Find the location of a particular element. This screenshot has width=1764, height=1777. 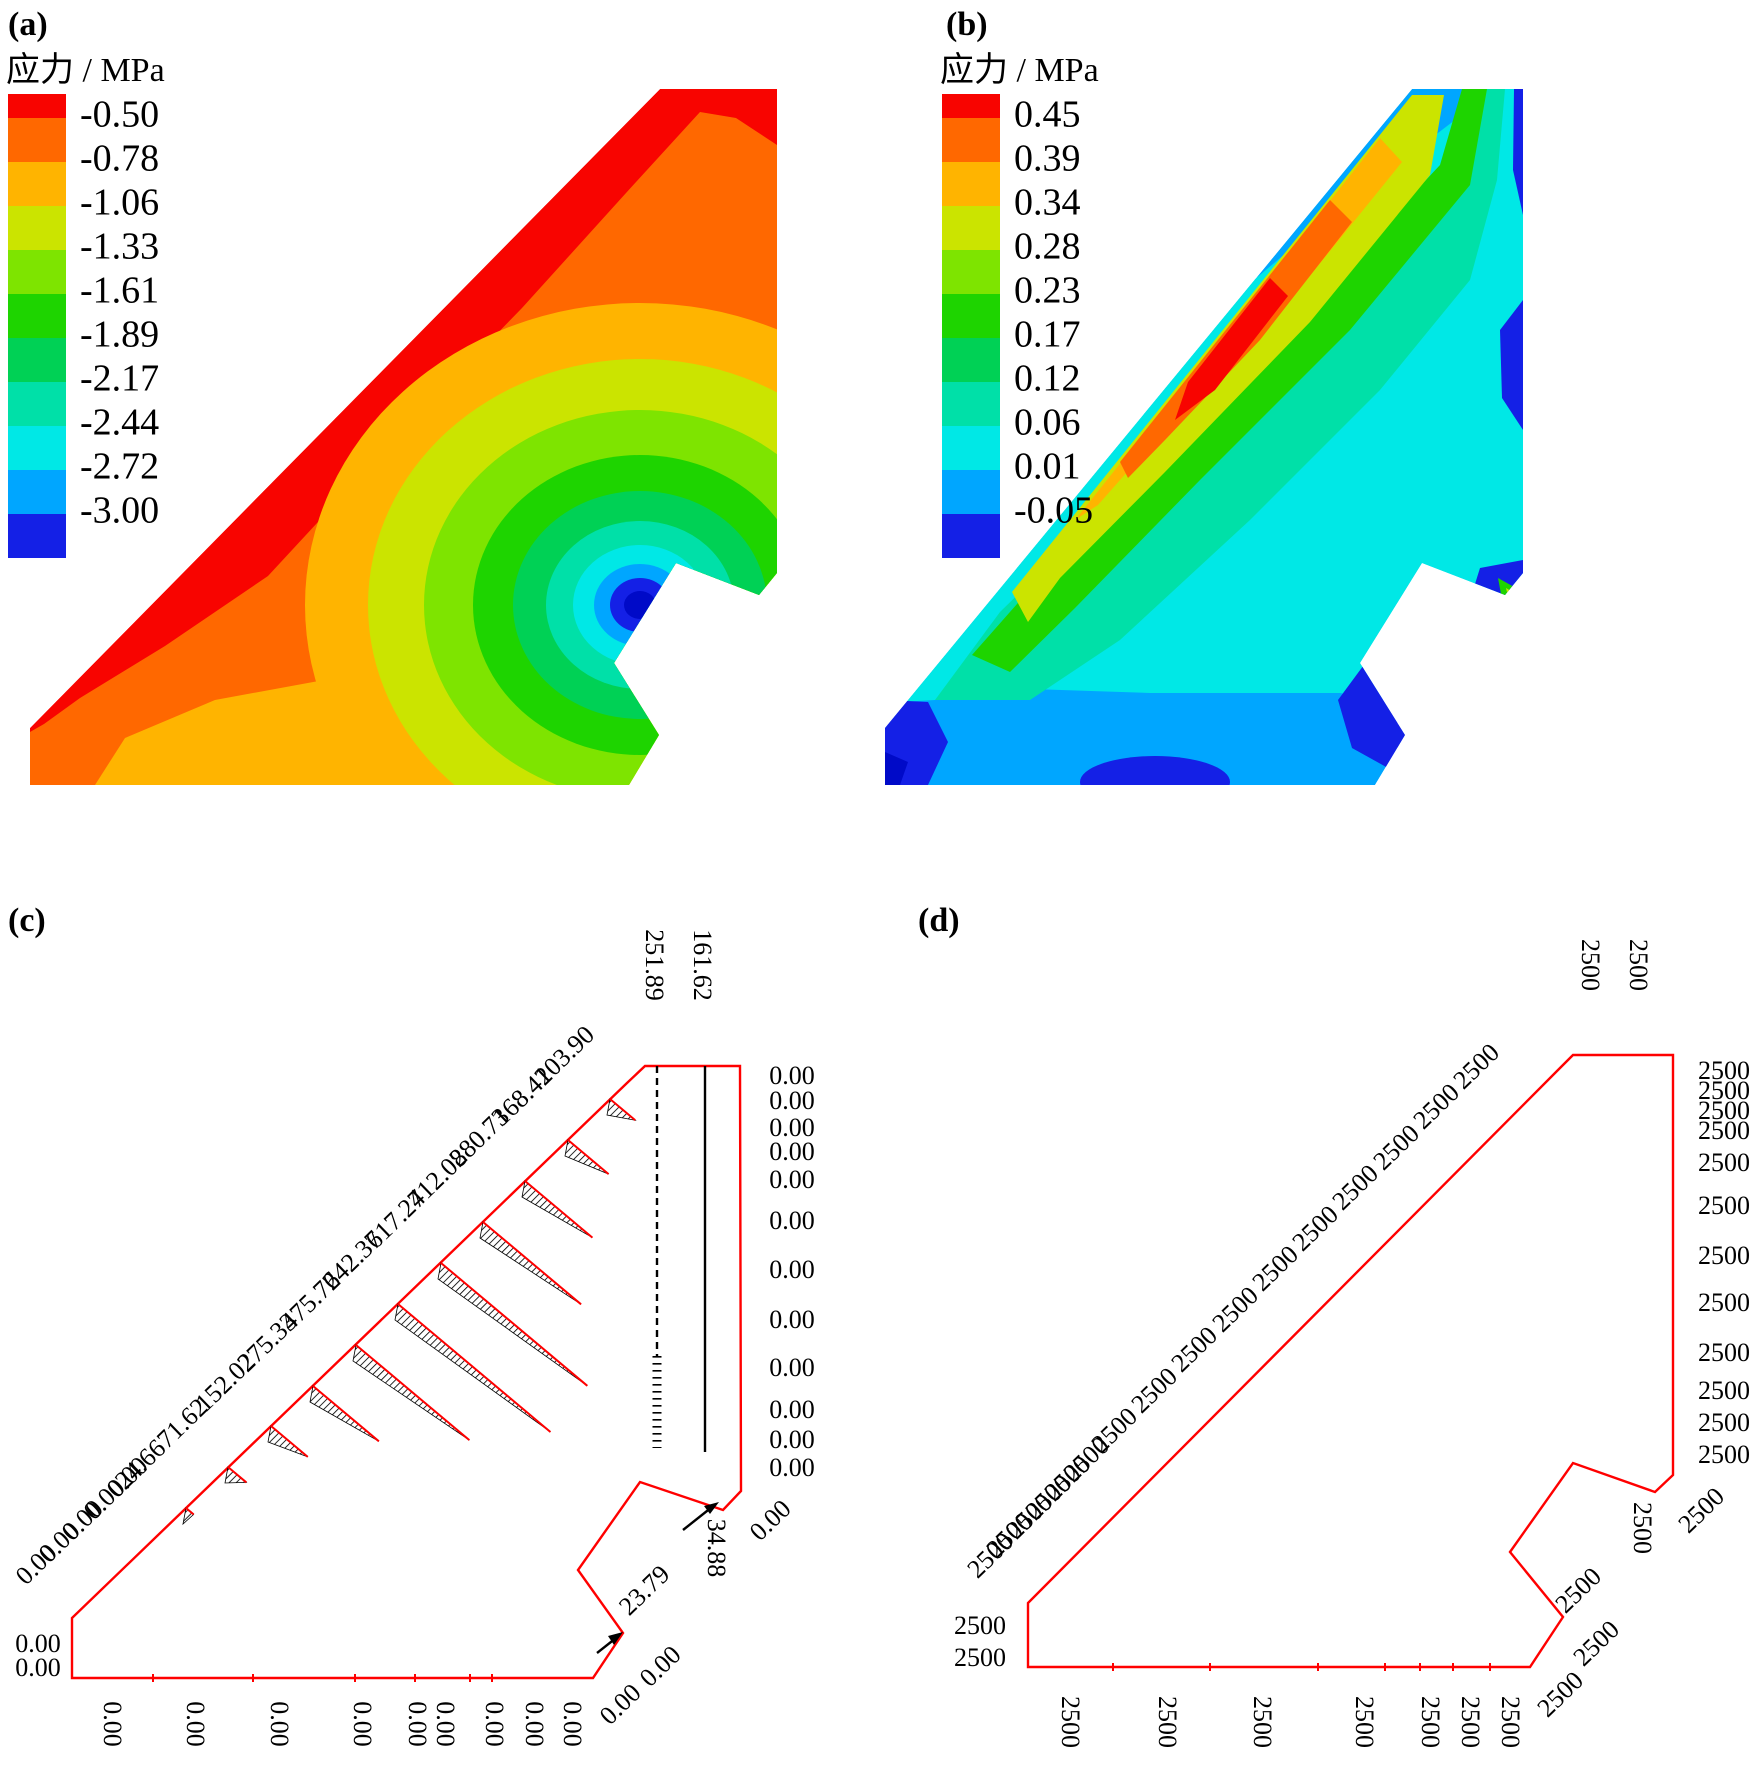

value-label: 103.90 is located at coordinates (564, 1055).